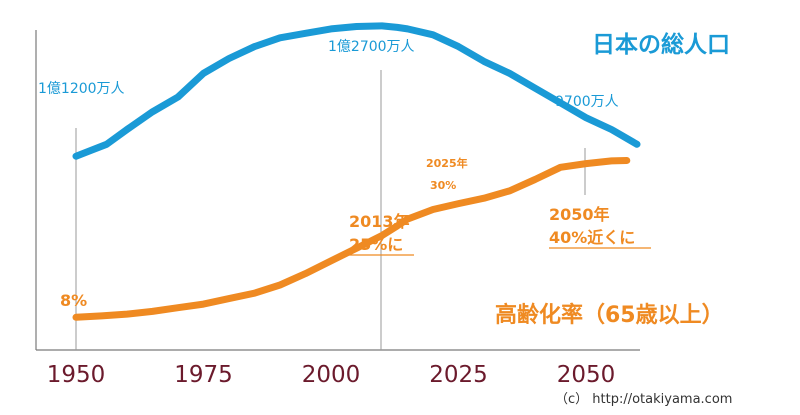 This screenshot has width=800, height=415. I want to click on age-label-2013-value: 25%に, so click(376, 244).